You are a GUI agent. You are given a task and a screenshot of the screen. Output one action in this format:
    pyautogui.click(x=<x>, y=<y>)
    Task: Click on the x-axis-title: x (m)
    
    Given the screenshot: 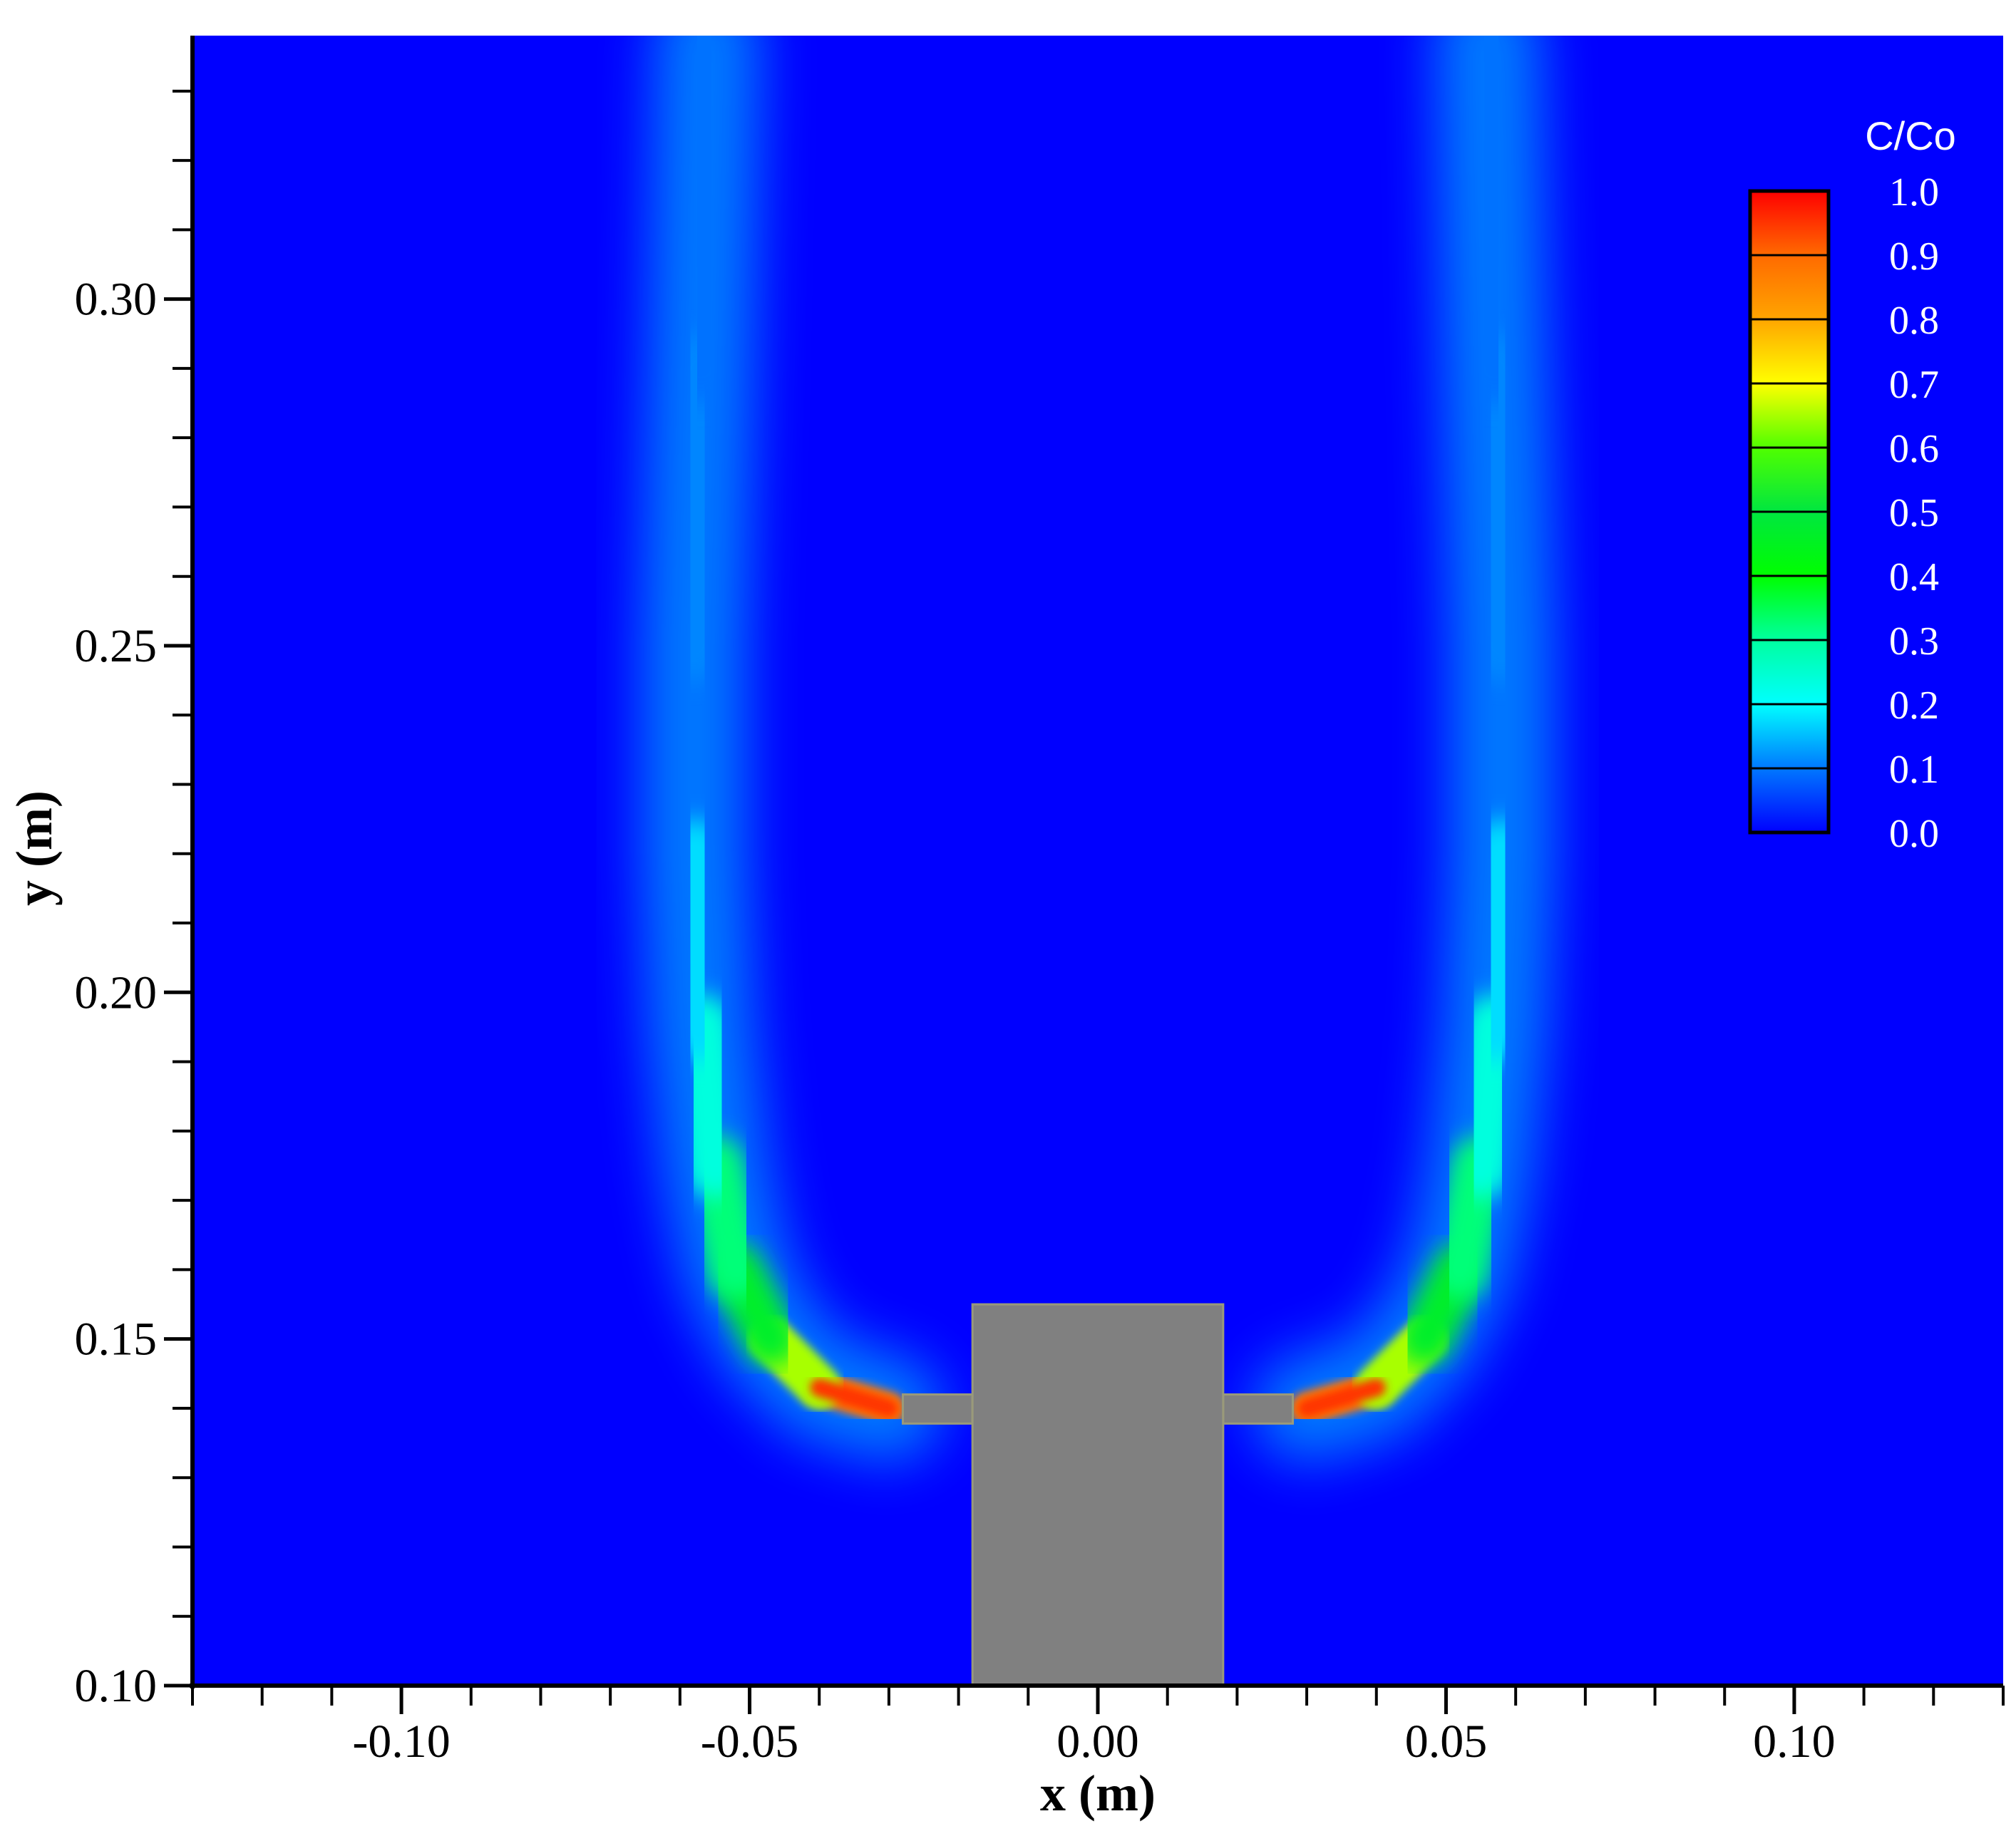 What is the action you would take?
    pyautogui.click(x=1098, y=1793)
    